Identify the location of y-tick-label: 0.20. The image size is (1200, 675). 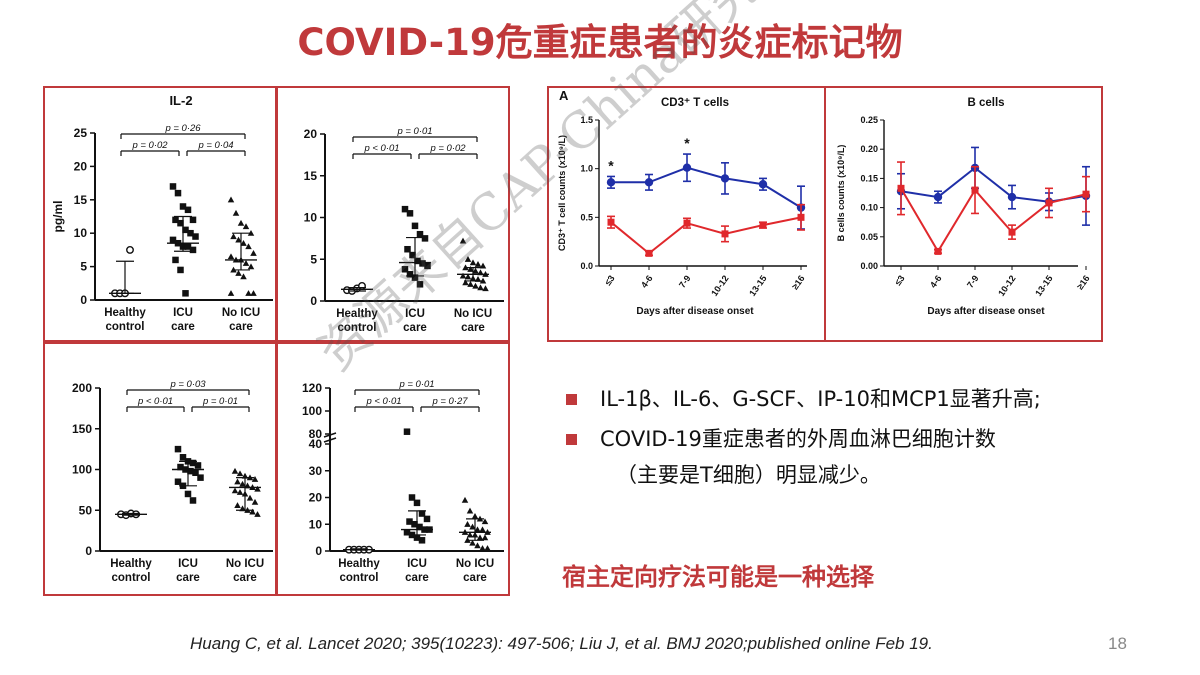
(869, 149).